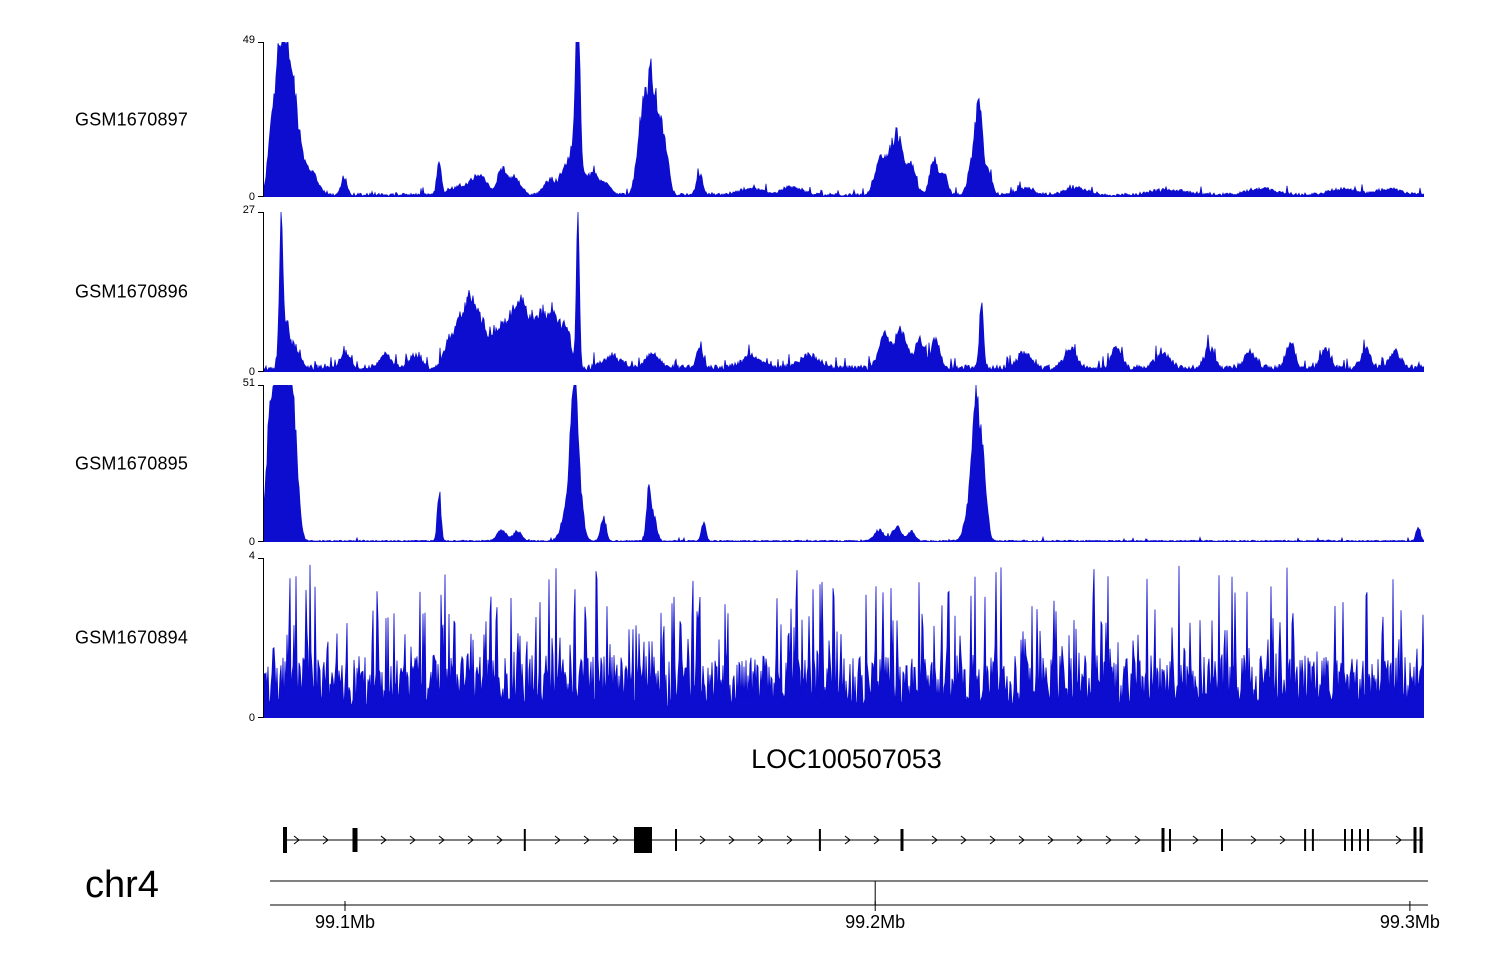 This screenshot has width=1500, height=980. Describe the element at coordinates (248, 40) in the screenshot. I see `y-max-label: 49` at that location.